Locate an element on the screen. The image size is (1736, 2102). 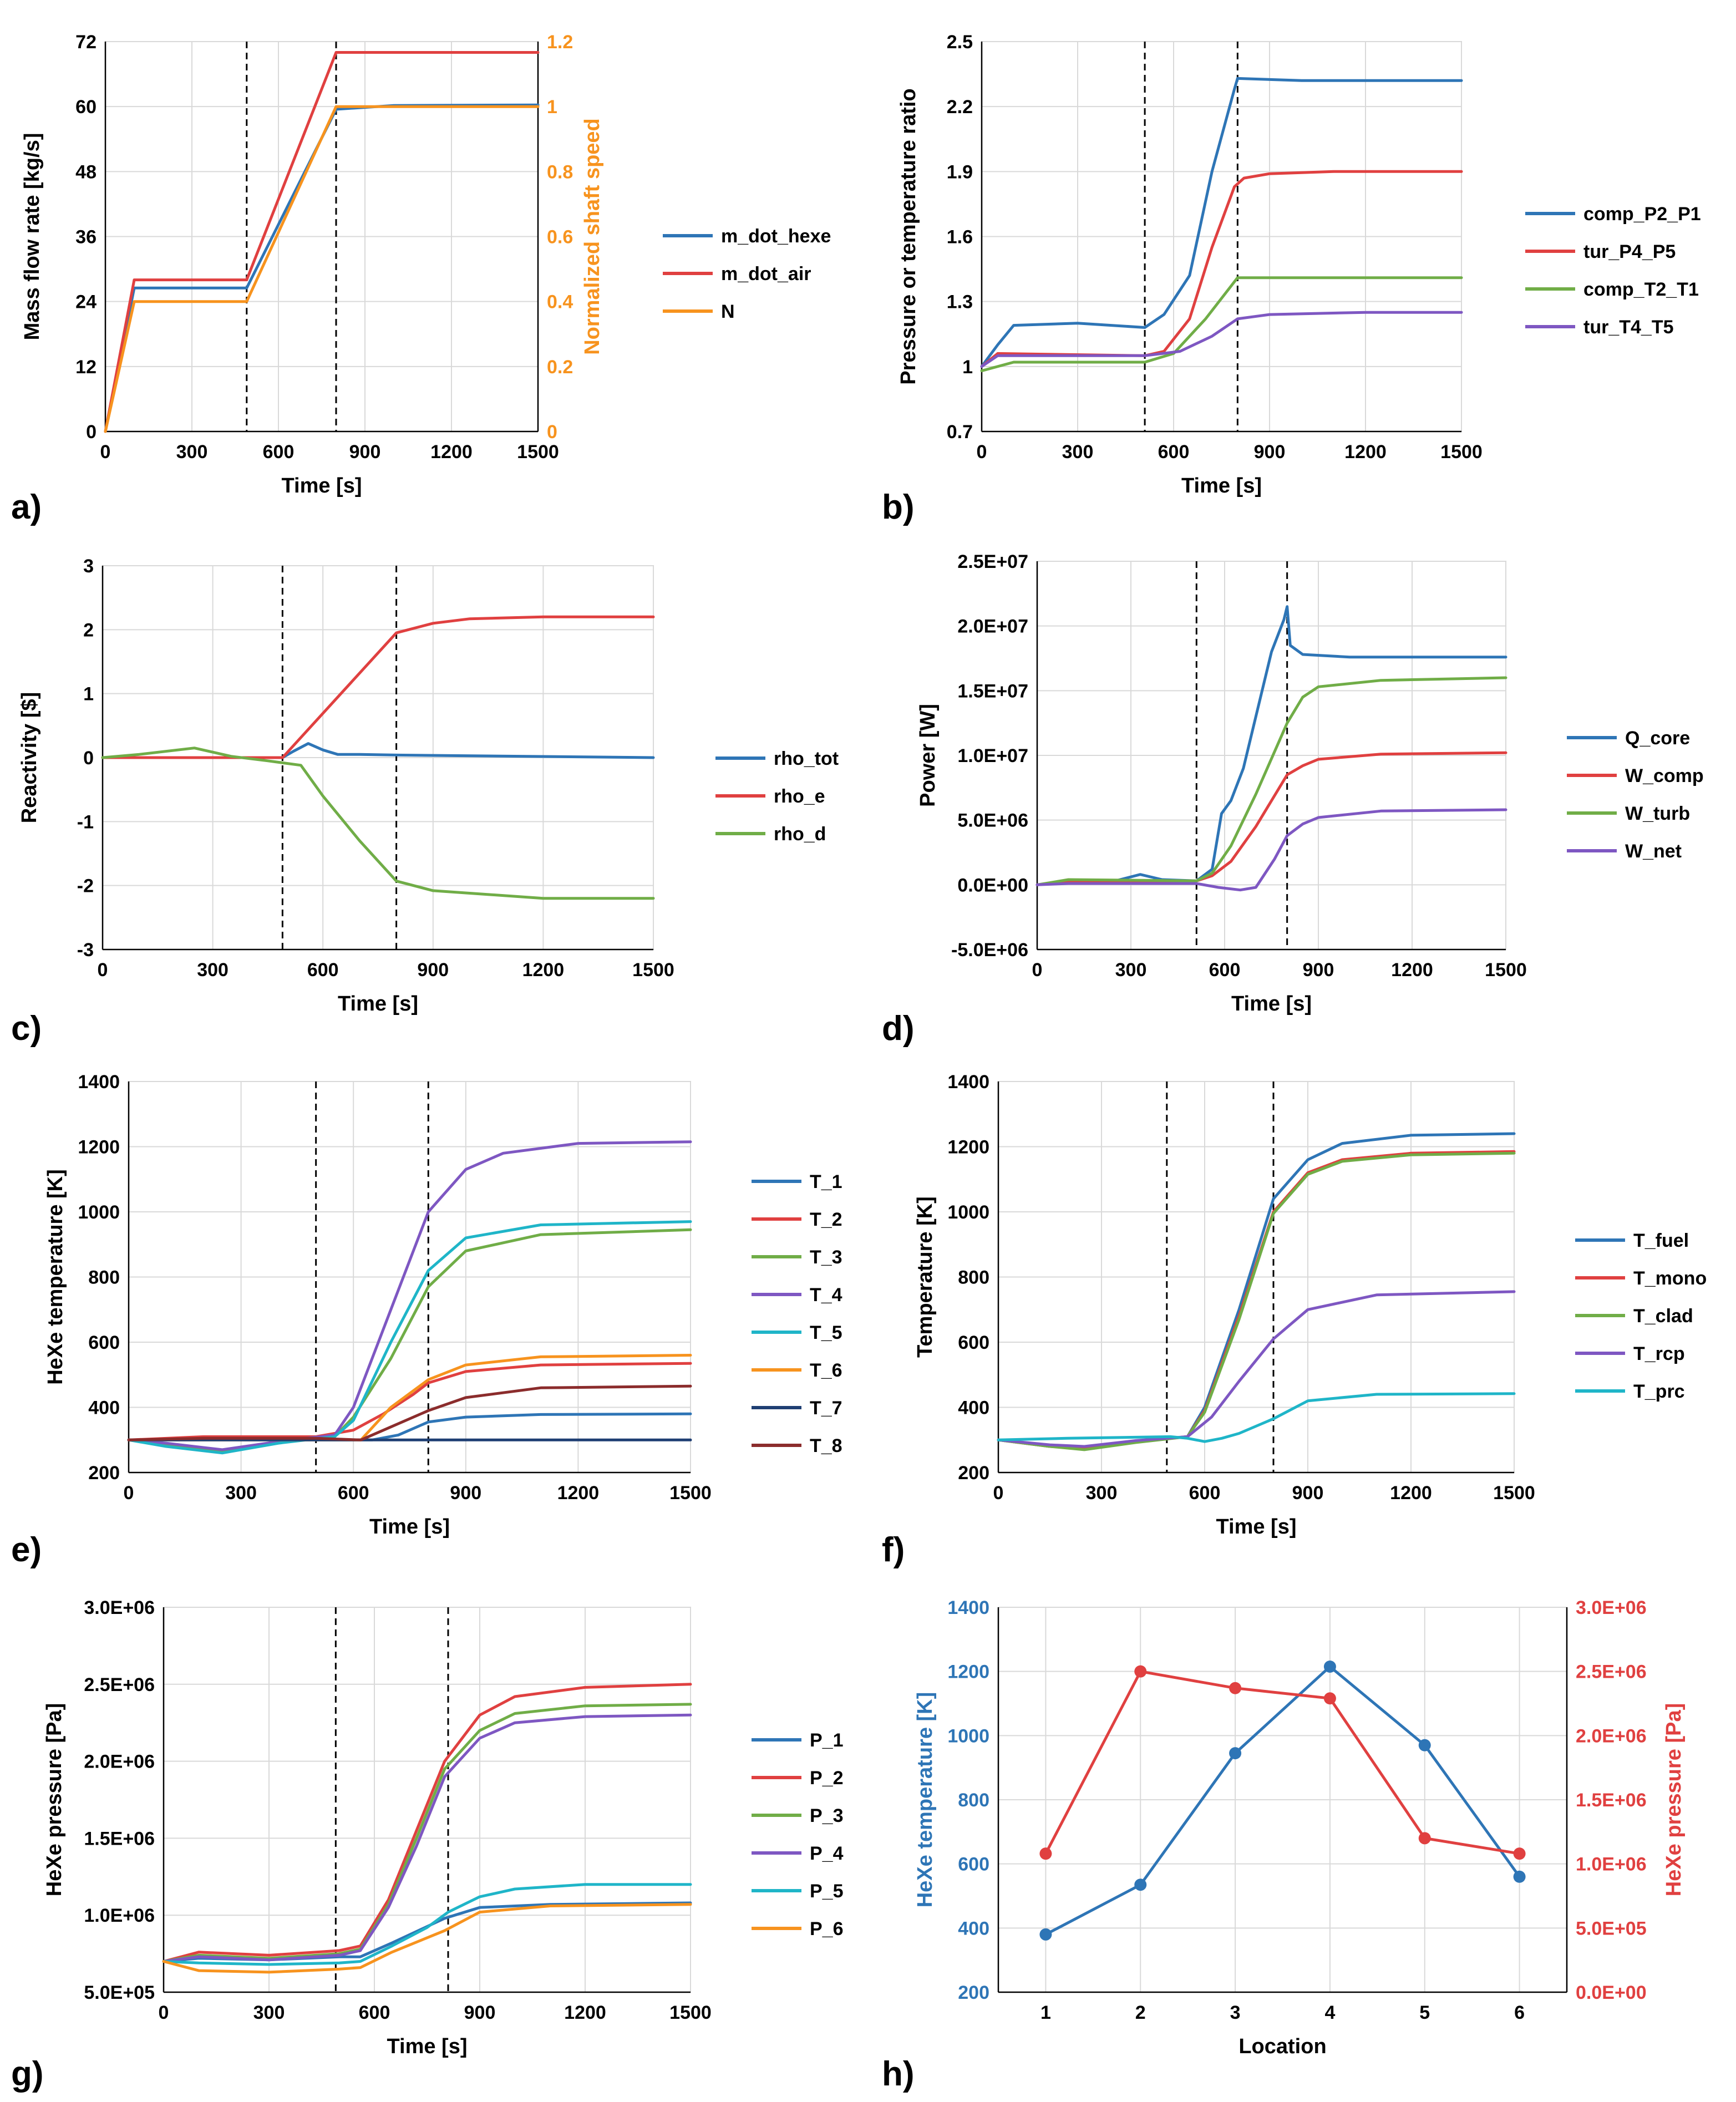
panel-label-f: f) is located at coordinates (893, 1550).